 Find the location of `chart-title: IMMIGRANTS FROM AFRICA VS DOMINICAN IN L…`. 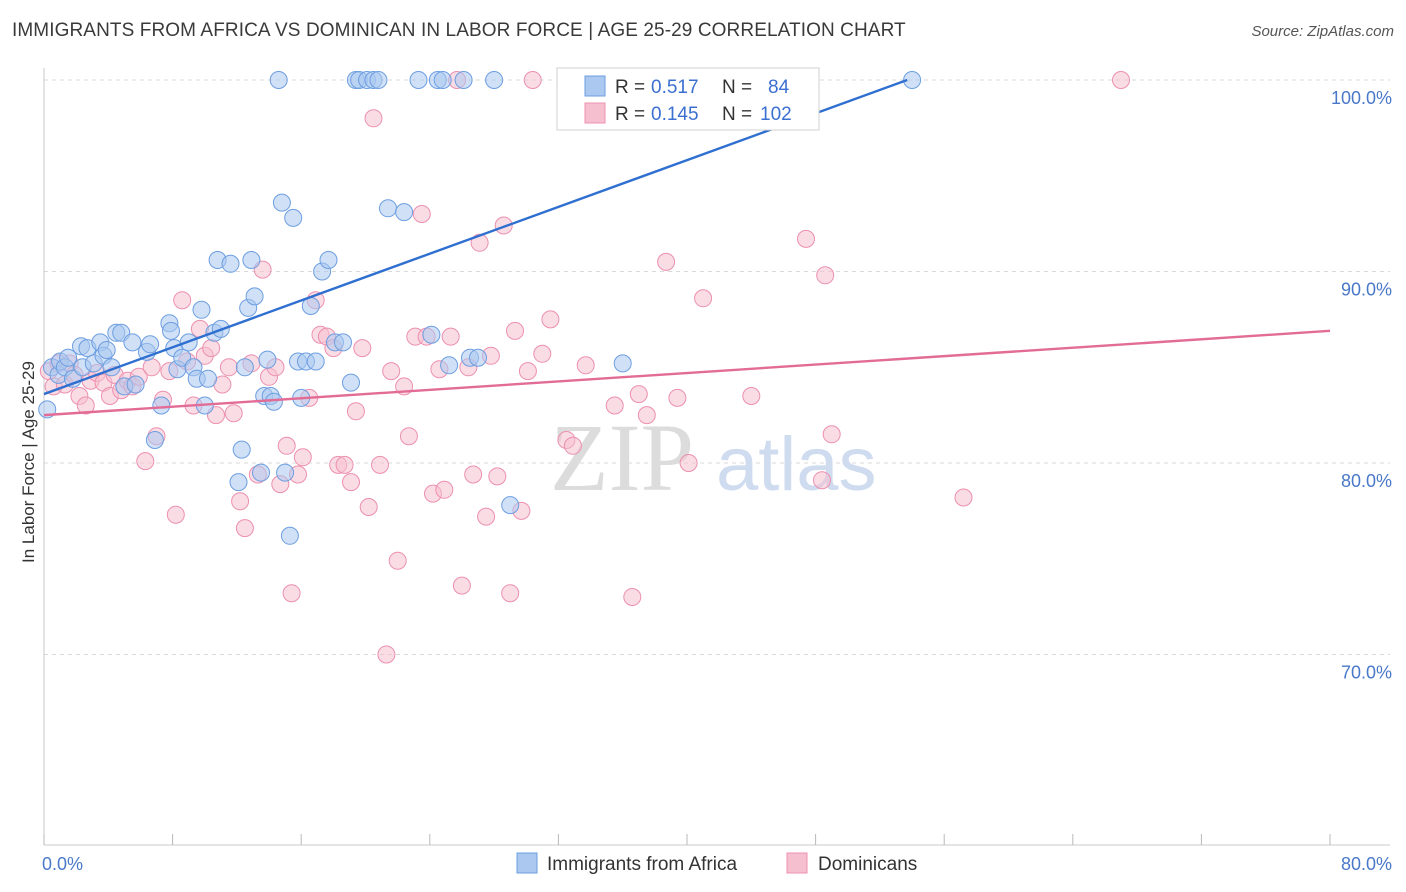

chart-title: IMMIGRANTS FROM AFRICA VS DOMINICAN IN L… is located at coordinates (459, 30).